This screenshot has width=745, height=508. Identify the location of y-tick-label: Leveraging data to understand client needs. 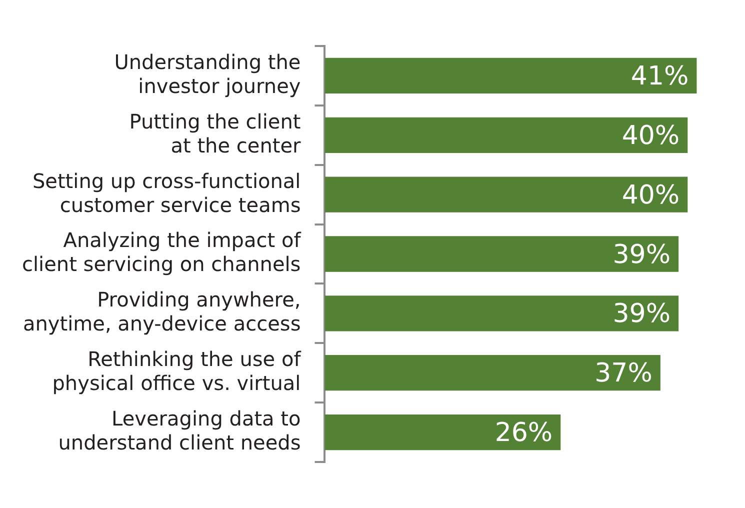
(179, 430).